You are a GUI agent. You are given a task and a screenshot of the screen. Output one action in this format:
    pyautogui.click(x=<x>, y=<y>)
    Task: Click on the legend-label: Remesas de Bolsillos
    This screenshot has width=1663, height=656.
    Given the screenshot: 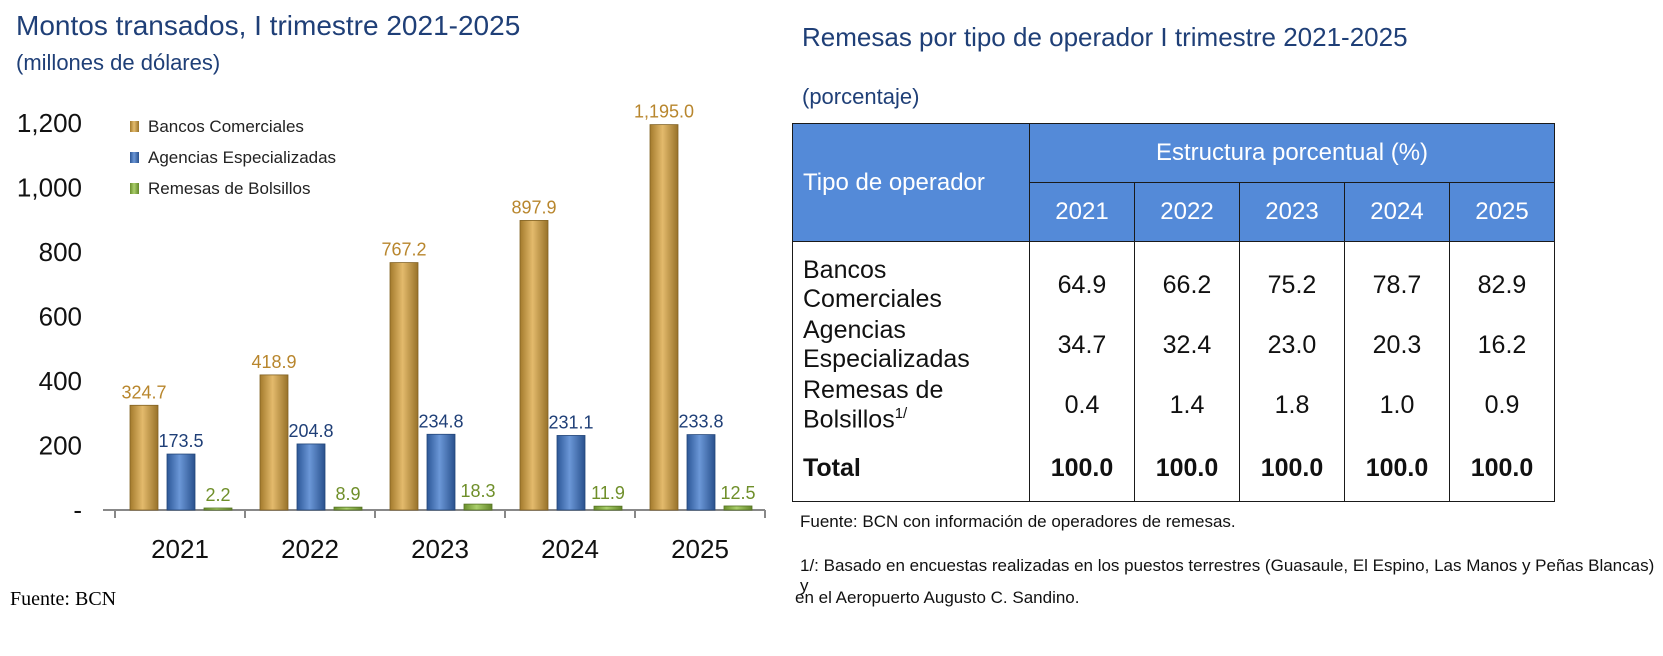 What is the action you would take?
    pyautogui.click(x=229, y=188)
    